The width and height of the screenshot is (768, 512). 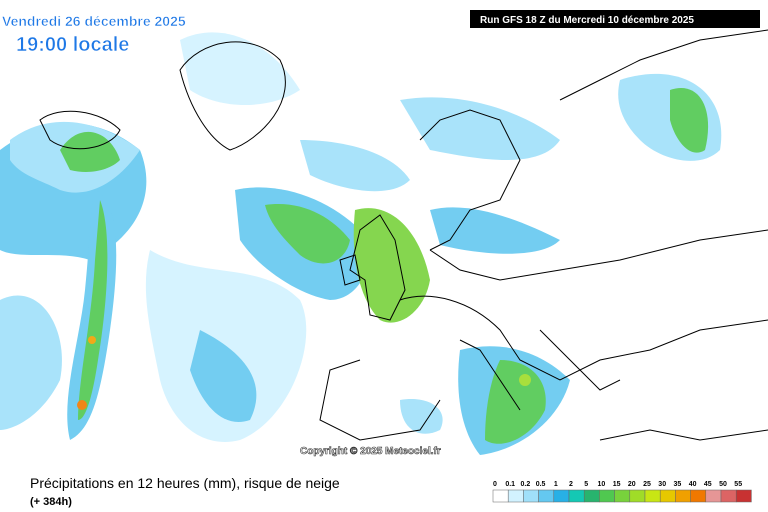 What do you see at coordinates (662, 484) in the screenshot?
I see `legend-label: 30` at bounding box center [662, 484].